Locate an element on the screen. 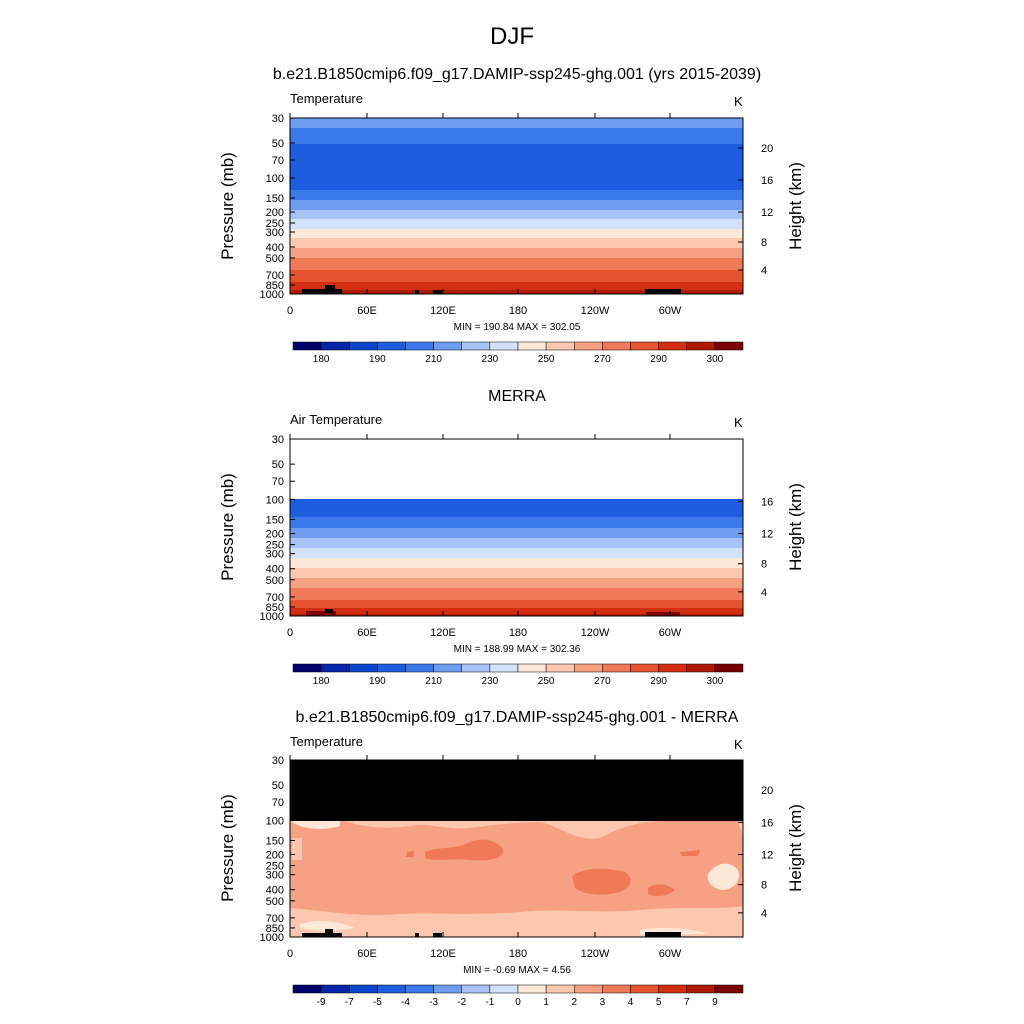 The height and width of the screenshot is (1024, 1024). panel-left-label: Air Temperature is located at coordinates (336, 419).